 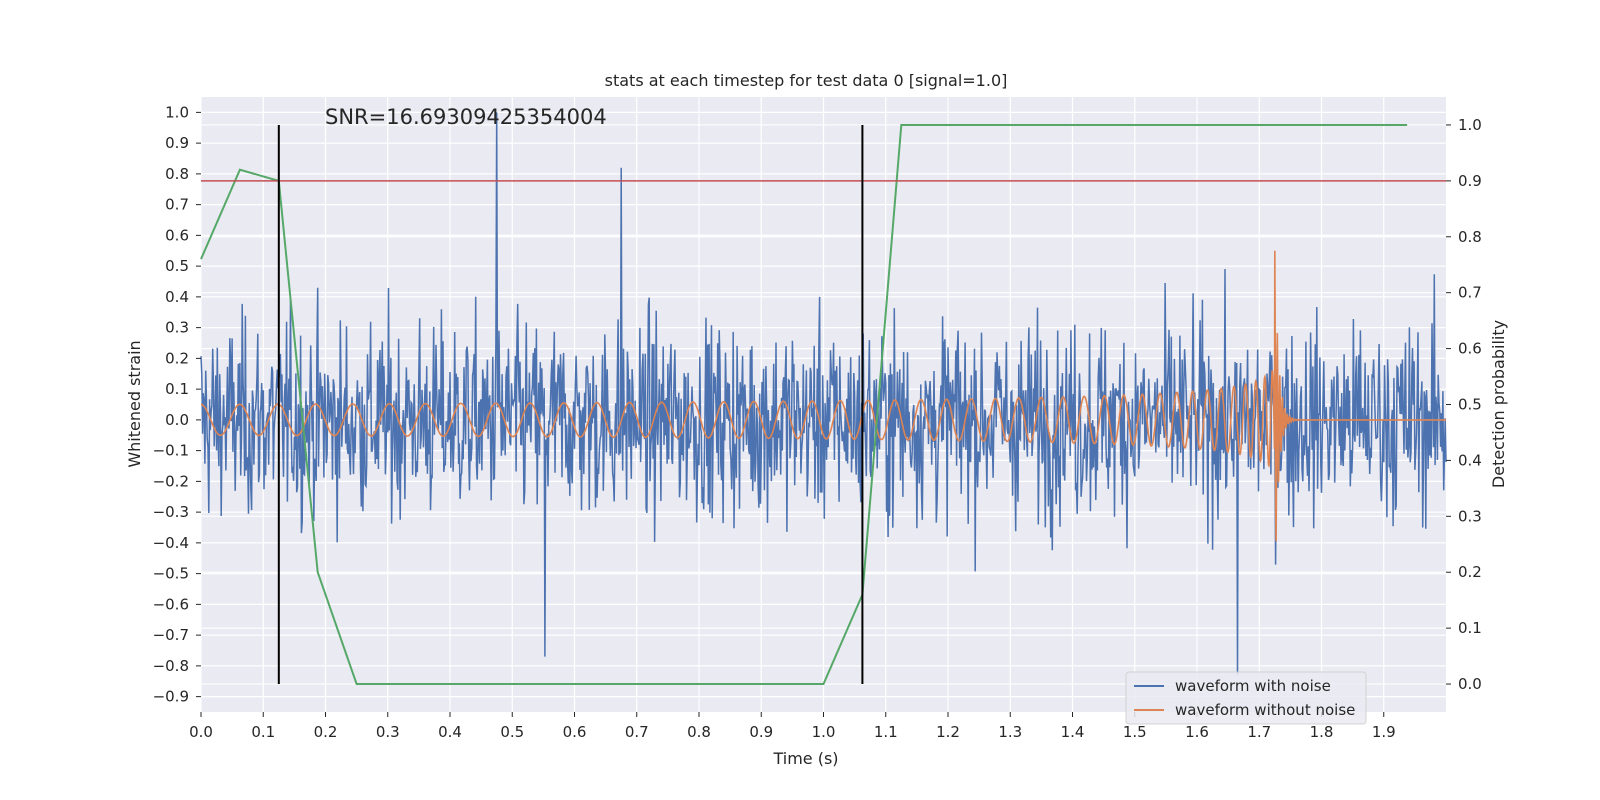 What do you see at coordinates (1470, 405) in the screenshot?
I see `y-tick-label-right: 0.5` at bounding box center [1470, 405].